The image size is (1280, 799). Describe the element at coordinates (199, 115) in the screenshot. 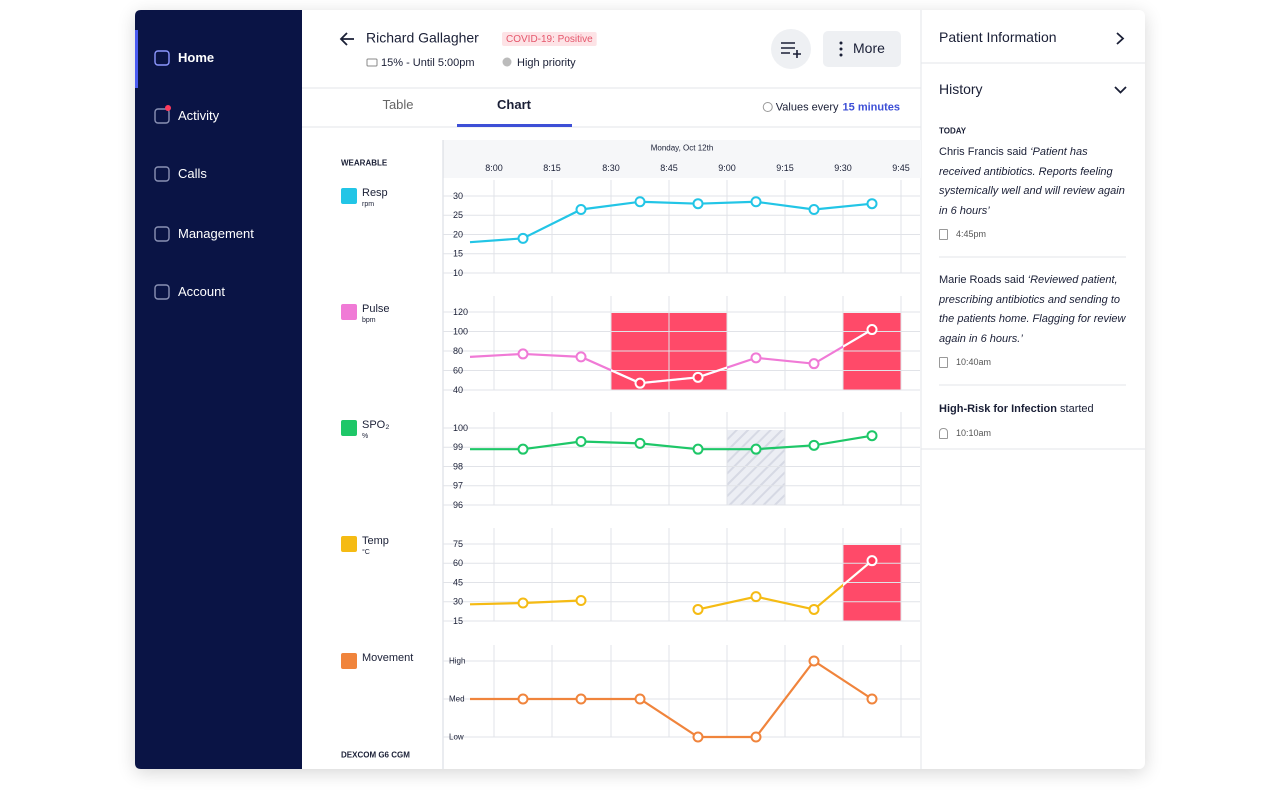

I see `nav-item: Activity` at that location.